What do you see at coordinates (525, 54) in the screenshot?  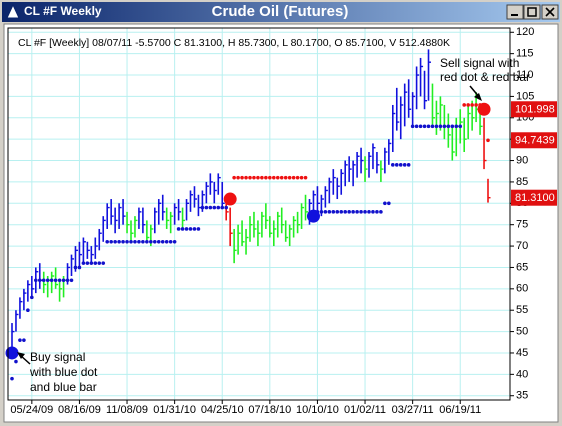 I see `y-tick-label: 115` at bounding box center [525, 54].